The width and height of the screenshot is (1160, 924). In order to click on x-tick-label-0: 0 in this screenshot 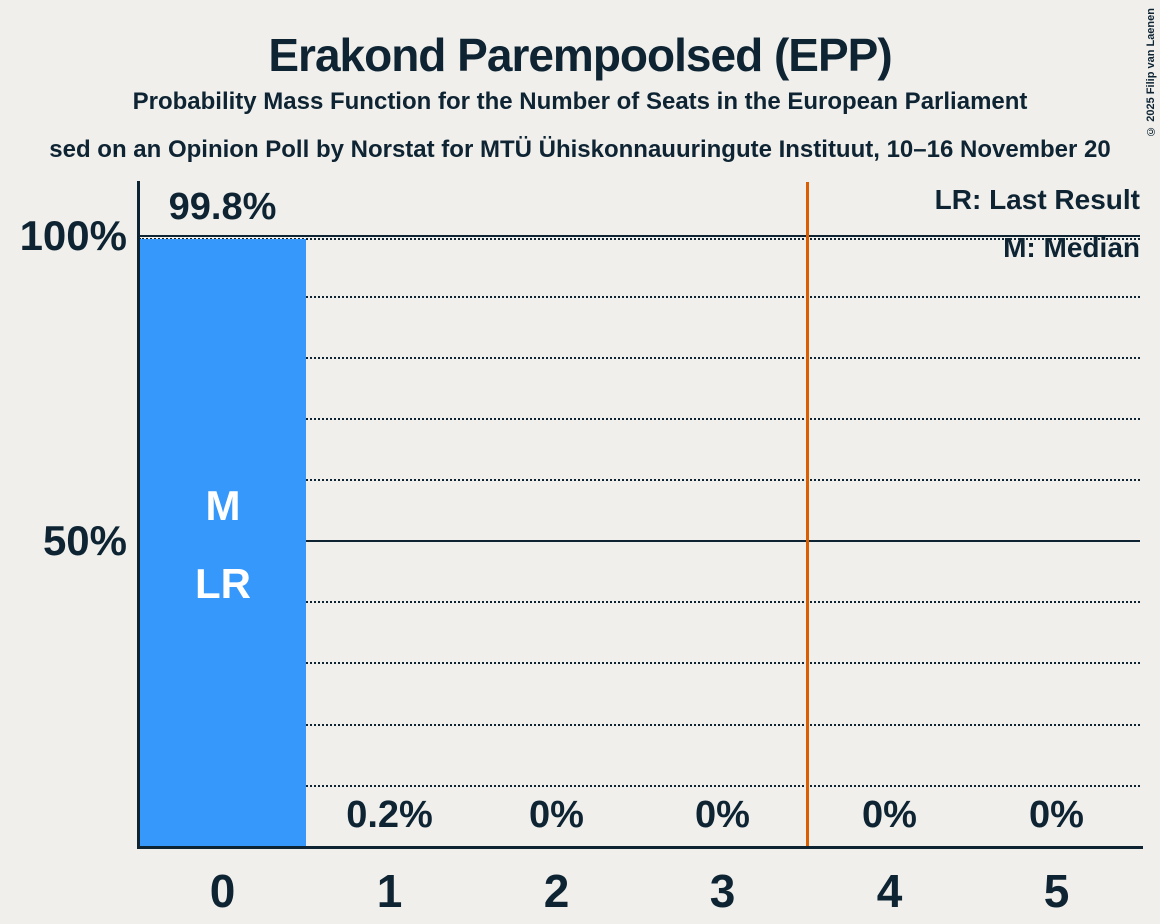, I will do `click(222, 891)`.